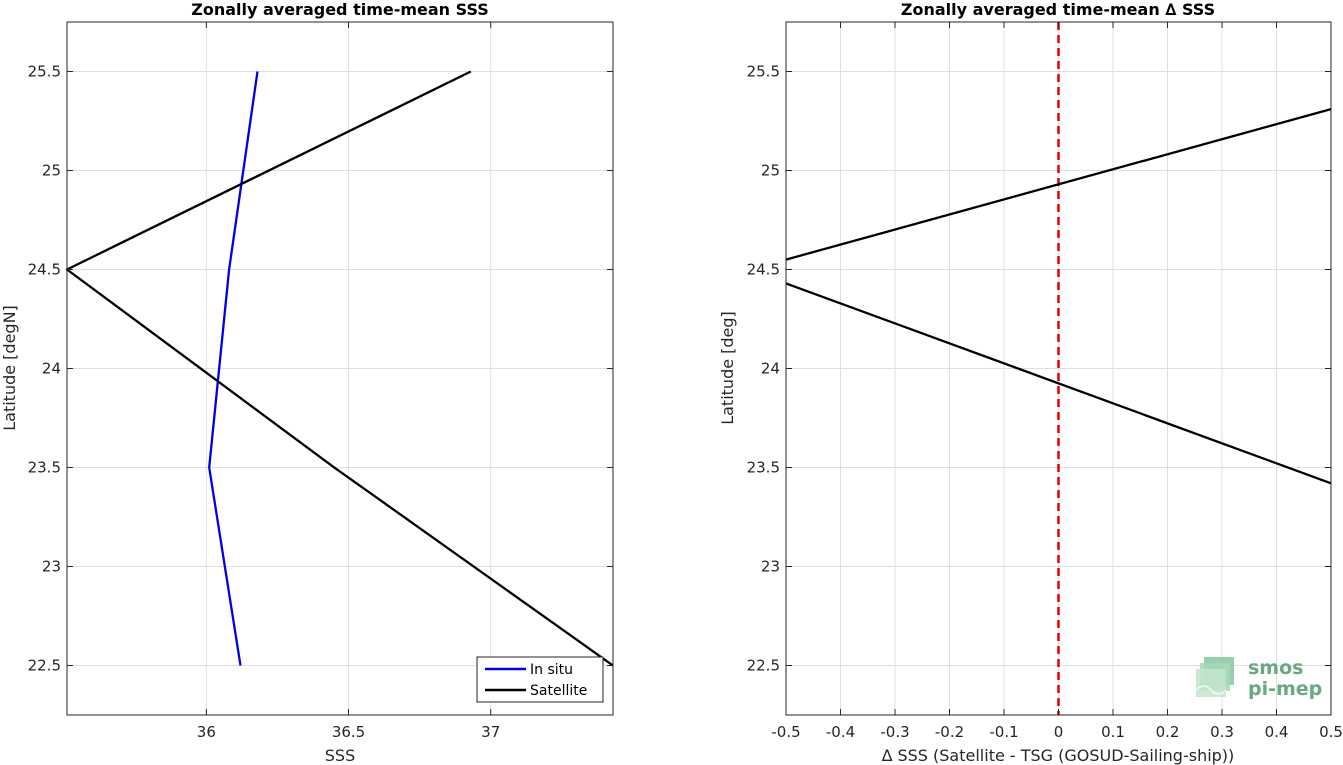  I want to click on series-line-in-situ, so click(233, 368).